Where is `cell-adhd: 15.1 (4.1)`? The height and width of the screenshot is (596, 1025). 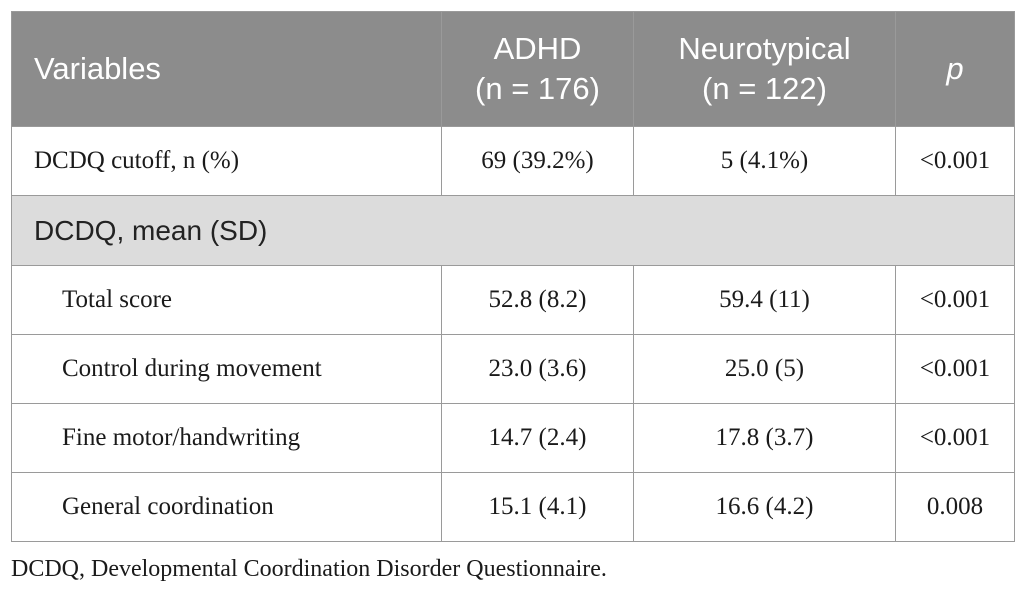 cell-adhd: 15.1 (4.1) is located at coordinates (537, 507).